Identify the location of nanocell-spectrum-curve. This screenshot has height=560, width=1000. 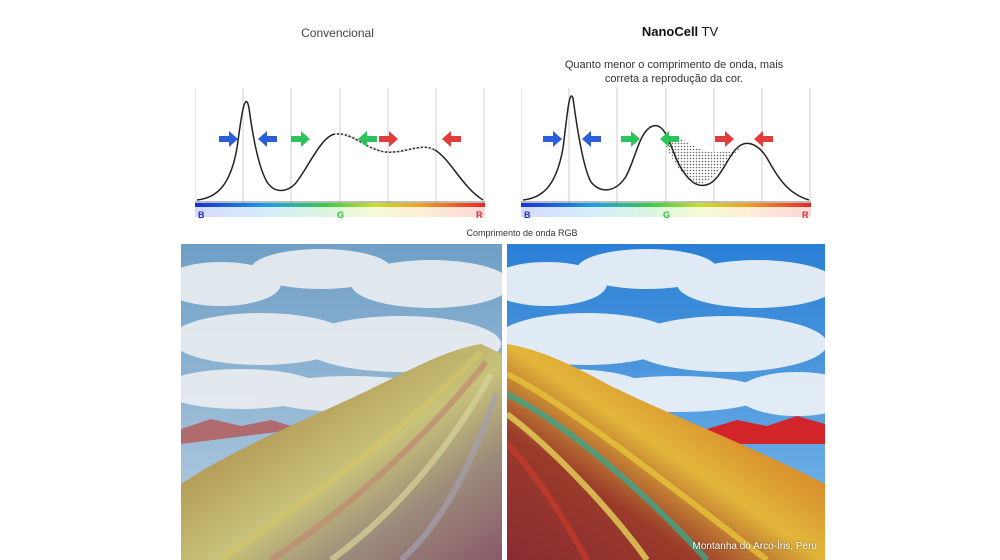
(666, 148).